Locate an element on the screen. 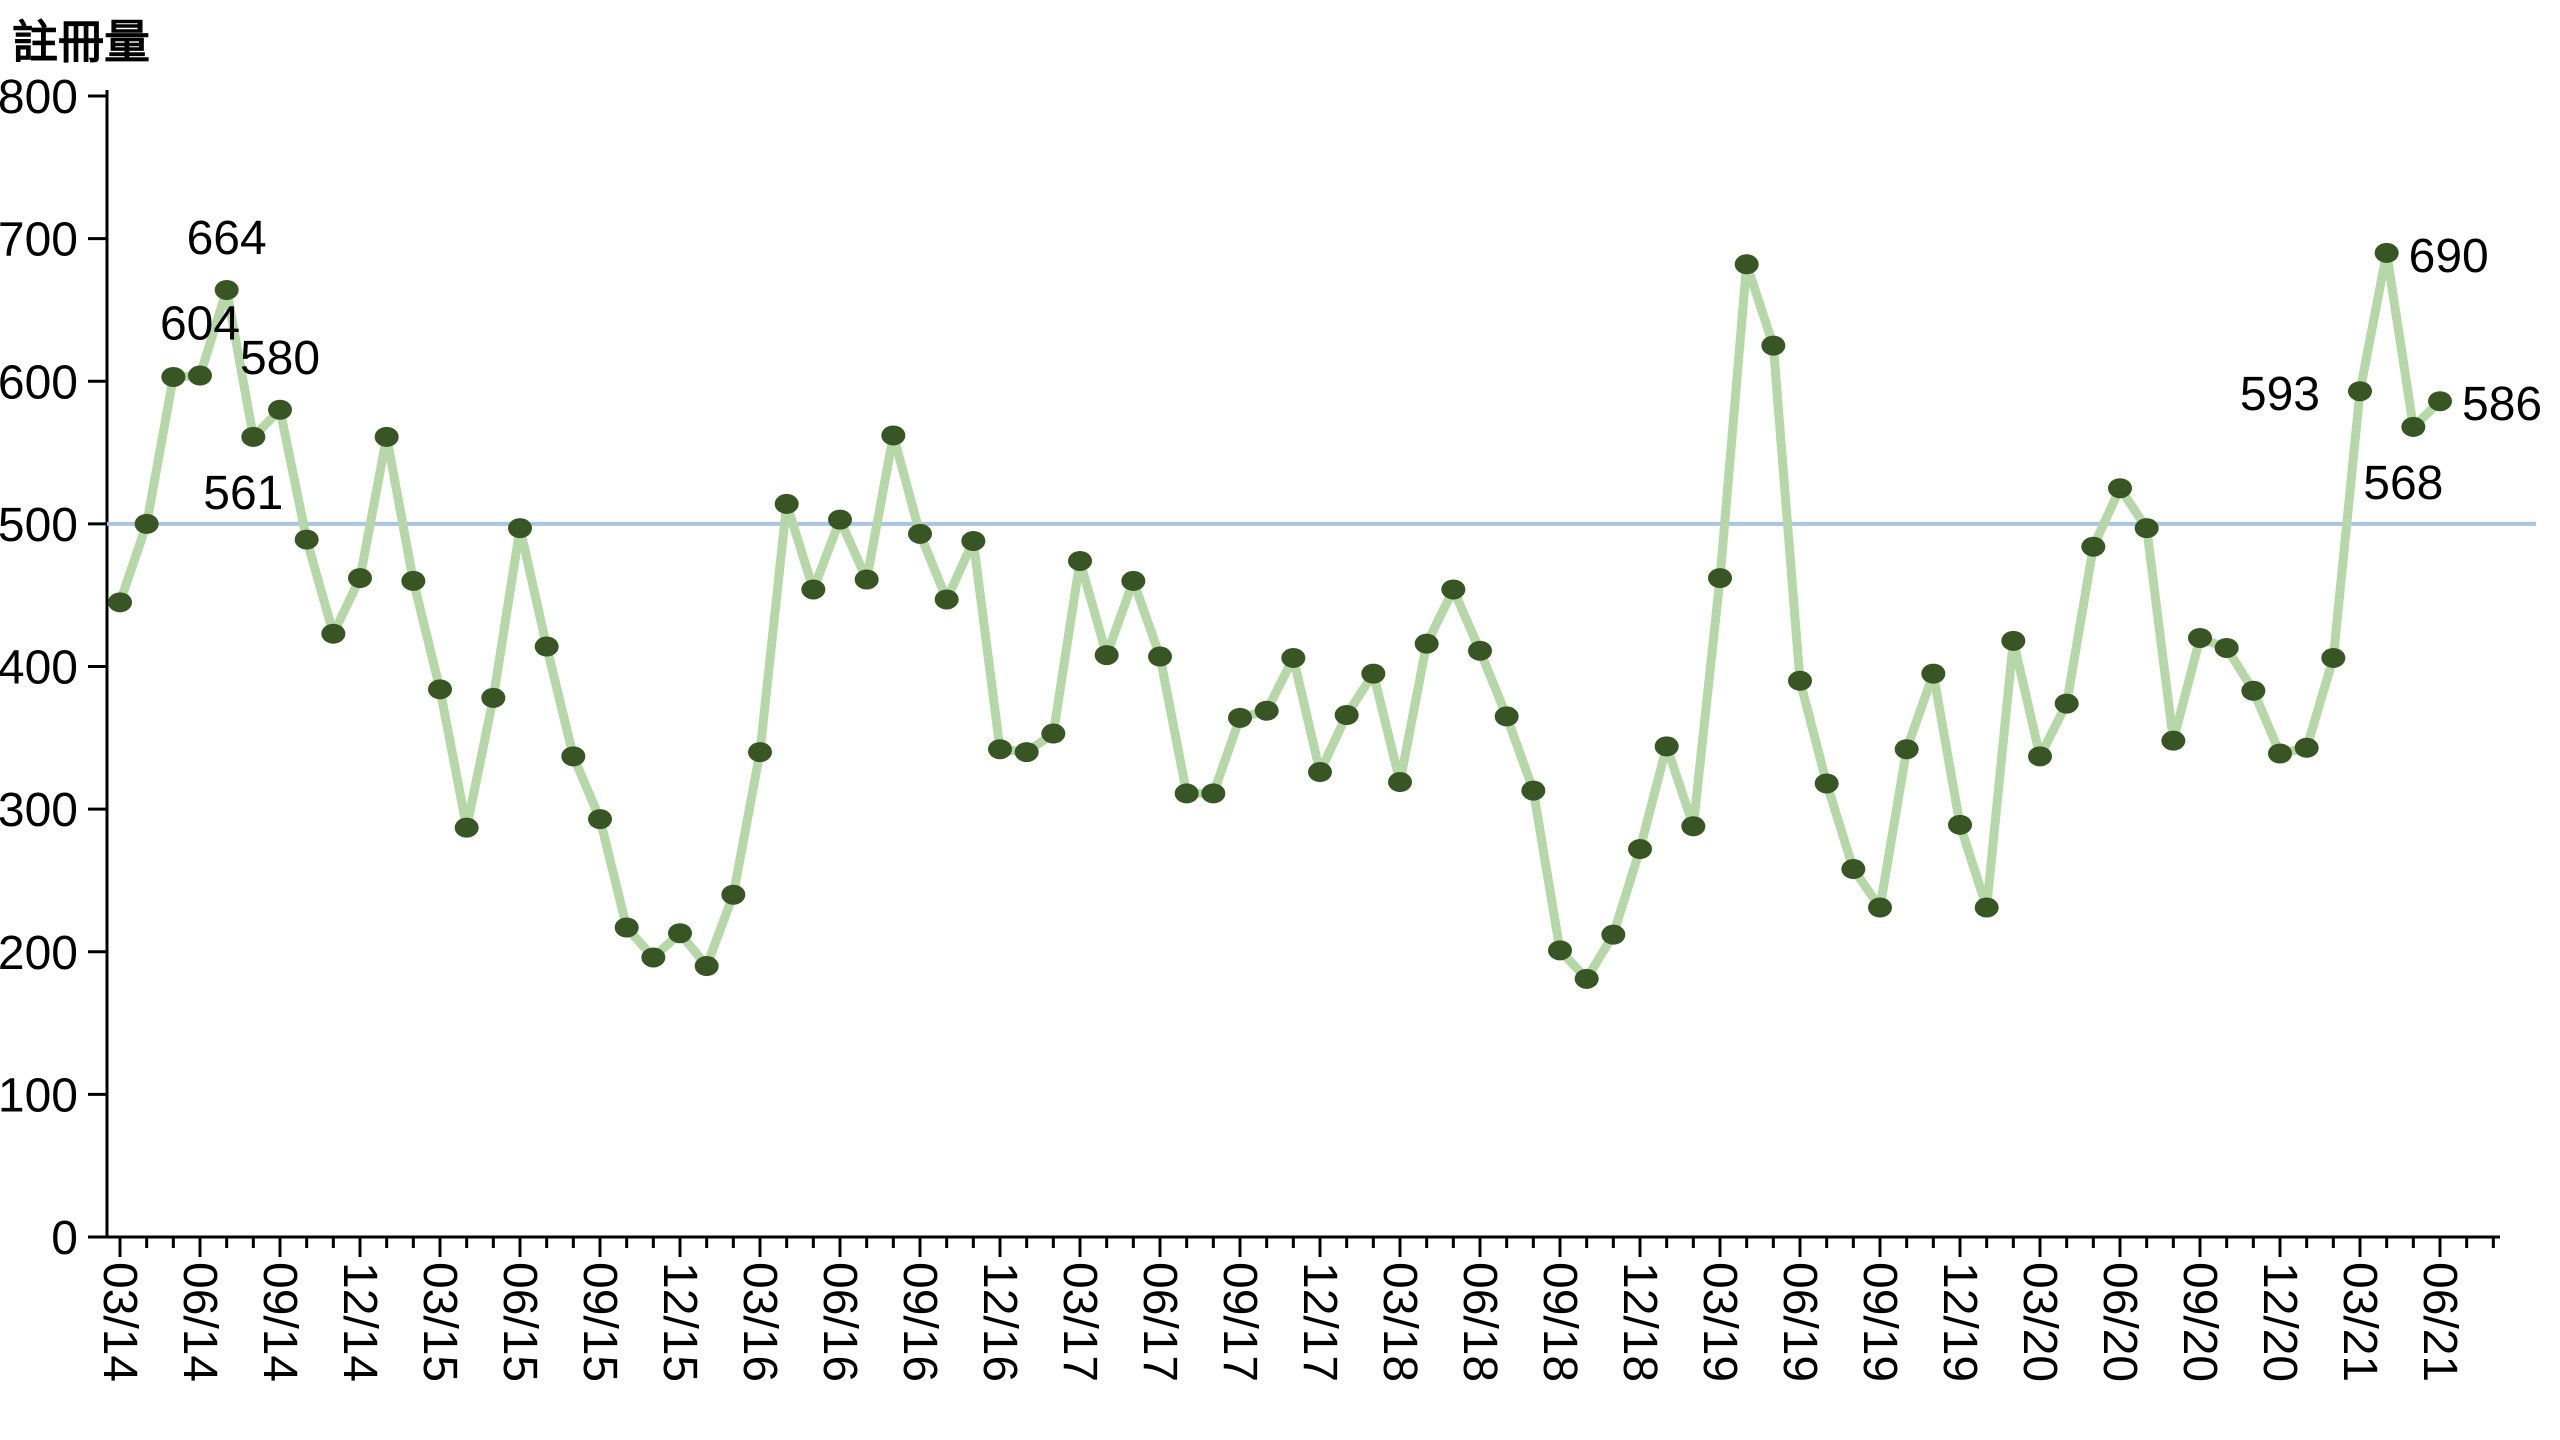 The image size is (2560, 1440). x-tick-label: 03/17 is located at coordinates (1079, 1322).